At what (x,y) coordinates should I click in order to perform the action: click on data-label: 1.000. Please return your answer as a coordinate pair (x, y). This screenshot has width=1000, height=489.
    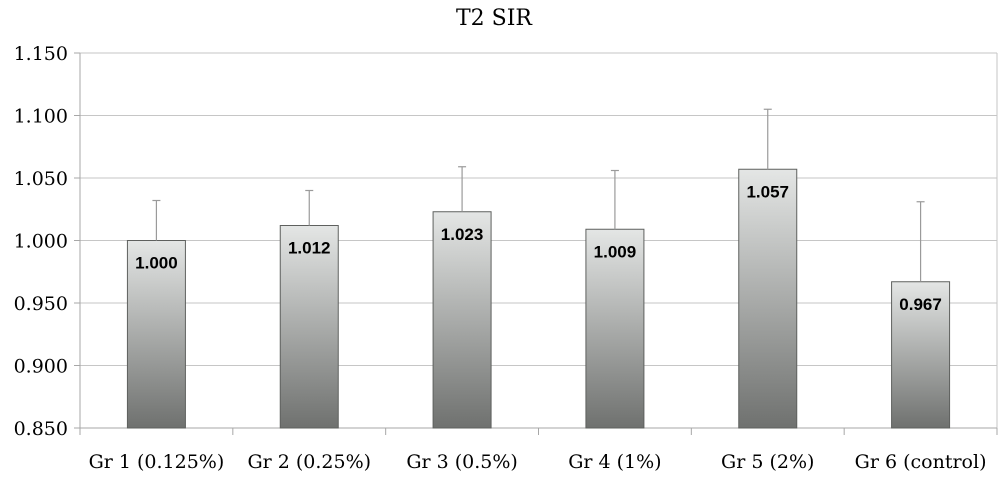
    Looking at the image, I should click on (156, 263).